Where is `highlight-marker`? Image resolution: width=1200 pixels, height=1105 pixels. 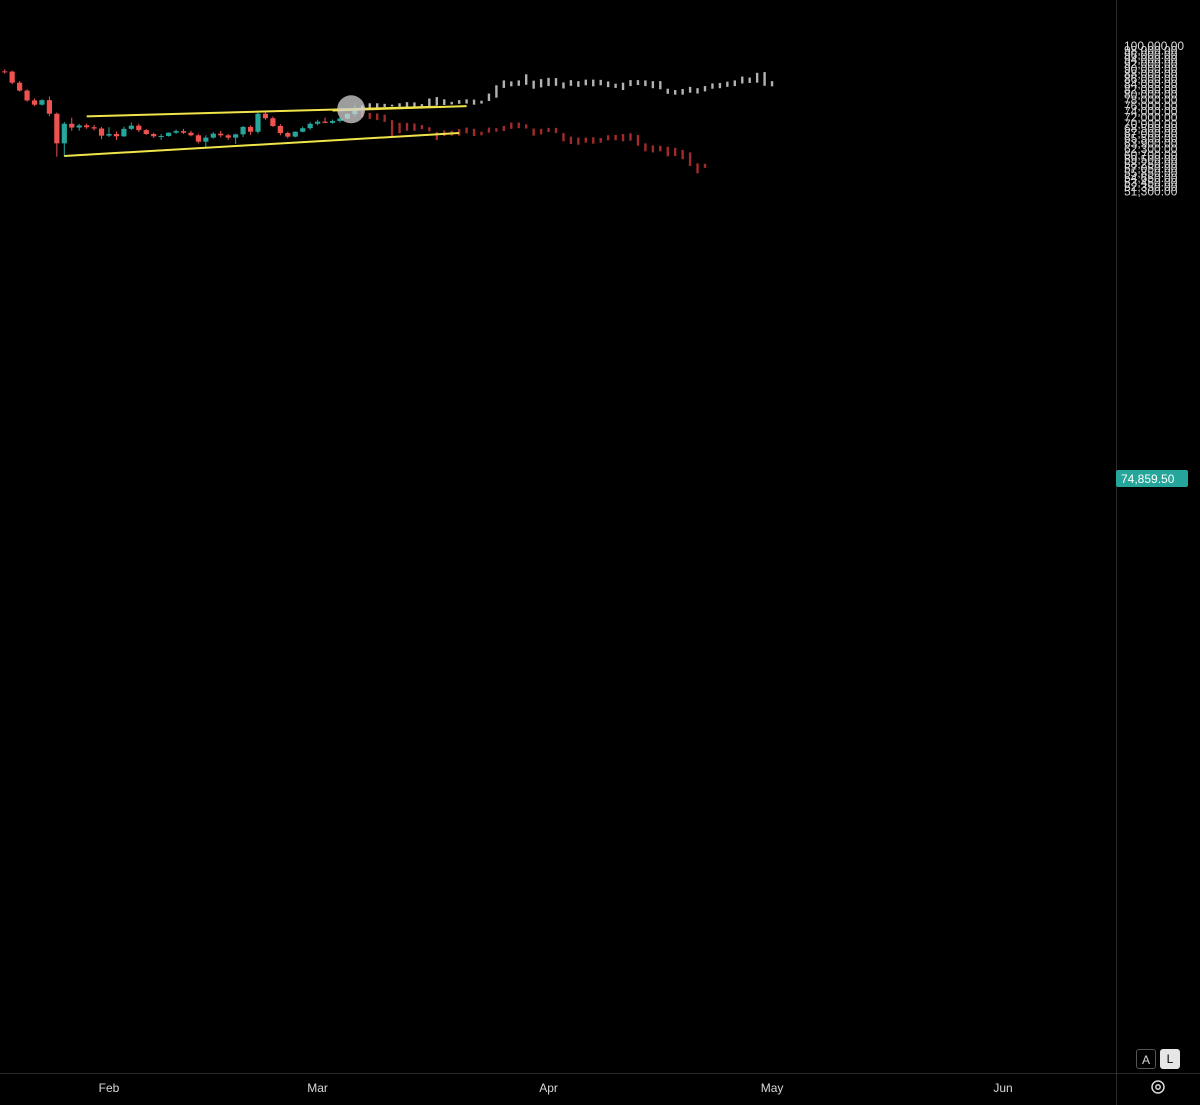
highlight-marker is located at coordinates (351, 109).